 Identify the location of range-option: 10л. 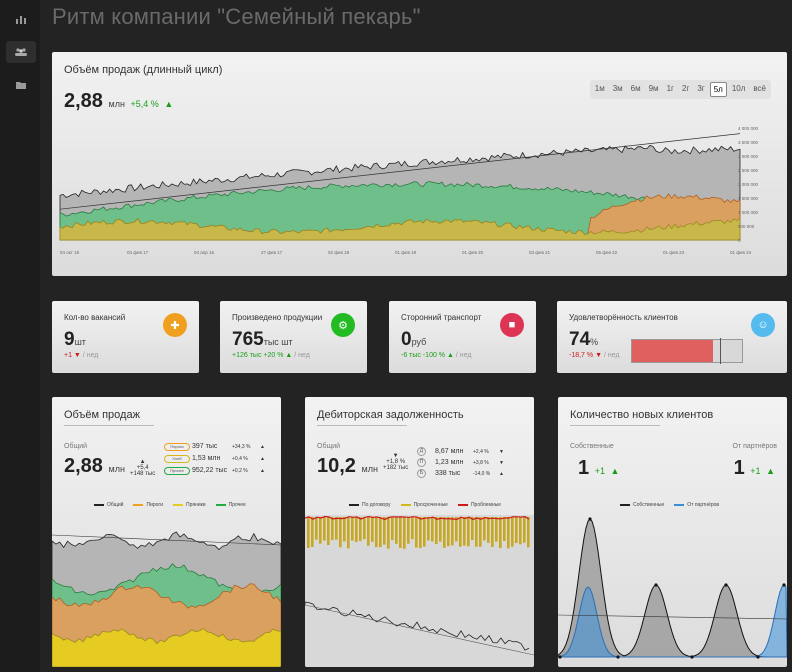
(738, 88).